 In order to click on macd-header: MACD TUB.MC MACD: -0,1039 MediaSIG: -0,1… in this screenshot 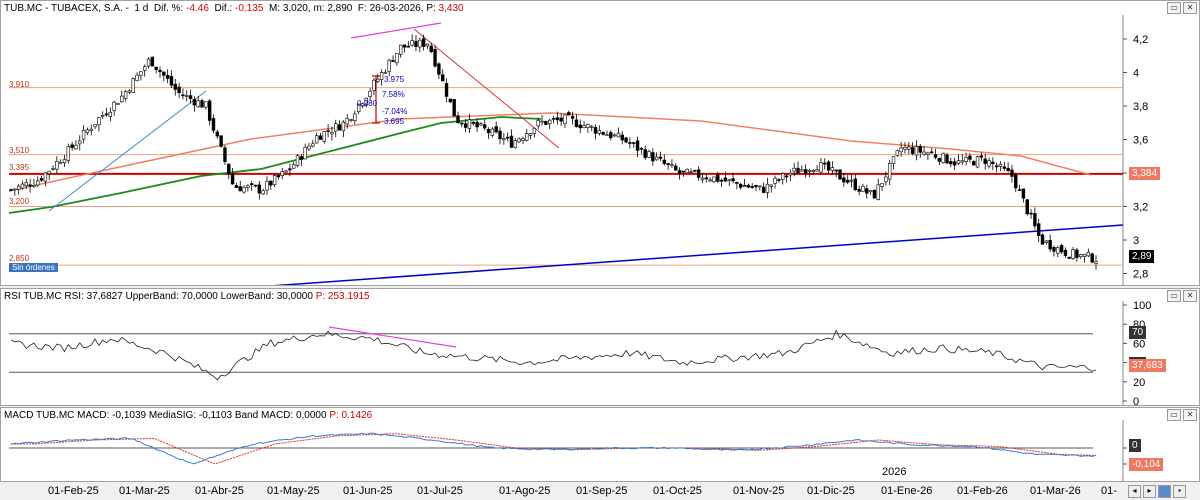, I will do `click(188, 415)`.